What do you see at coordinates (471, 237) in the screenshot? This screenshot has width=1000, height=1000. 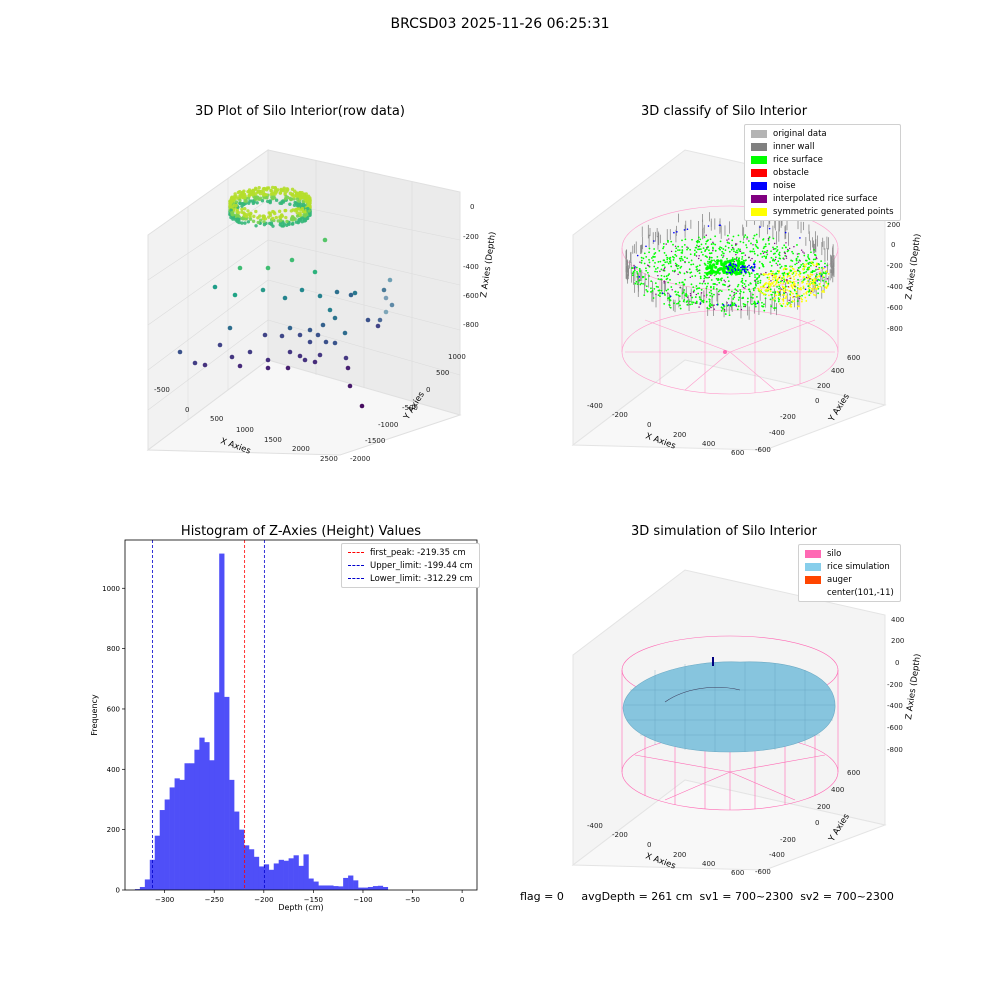 I see `raw-ztick: -200` at bounding box center [471, 237].